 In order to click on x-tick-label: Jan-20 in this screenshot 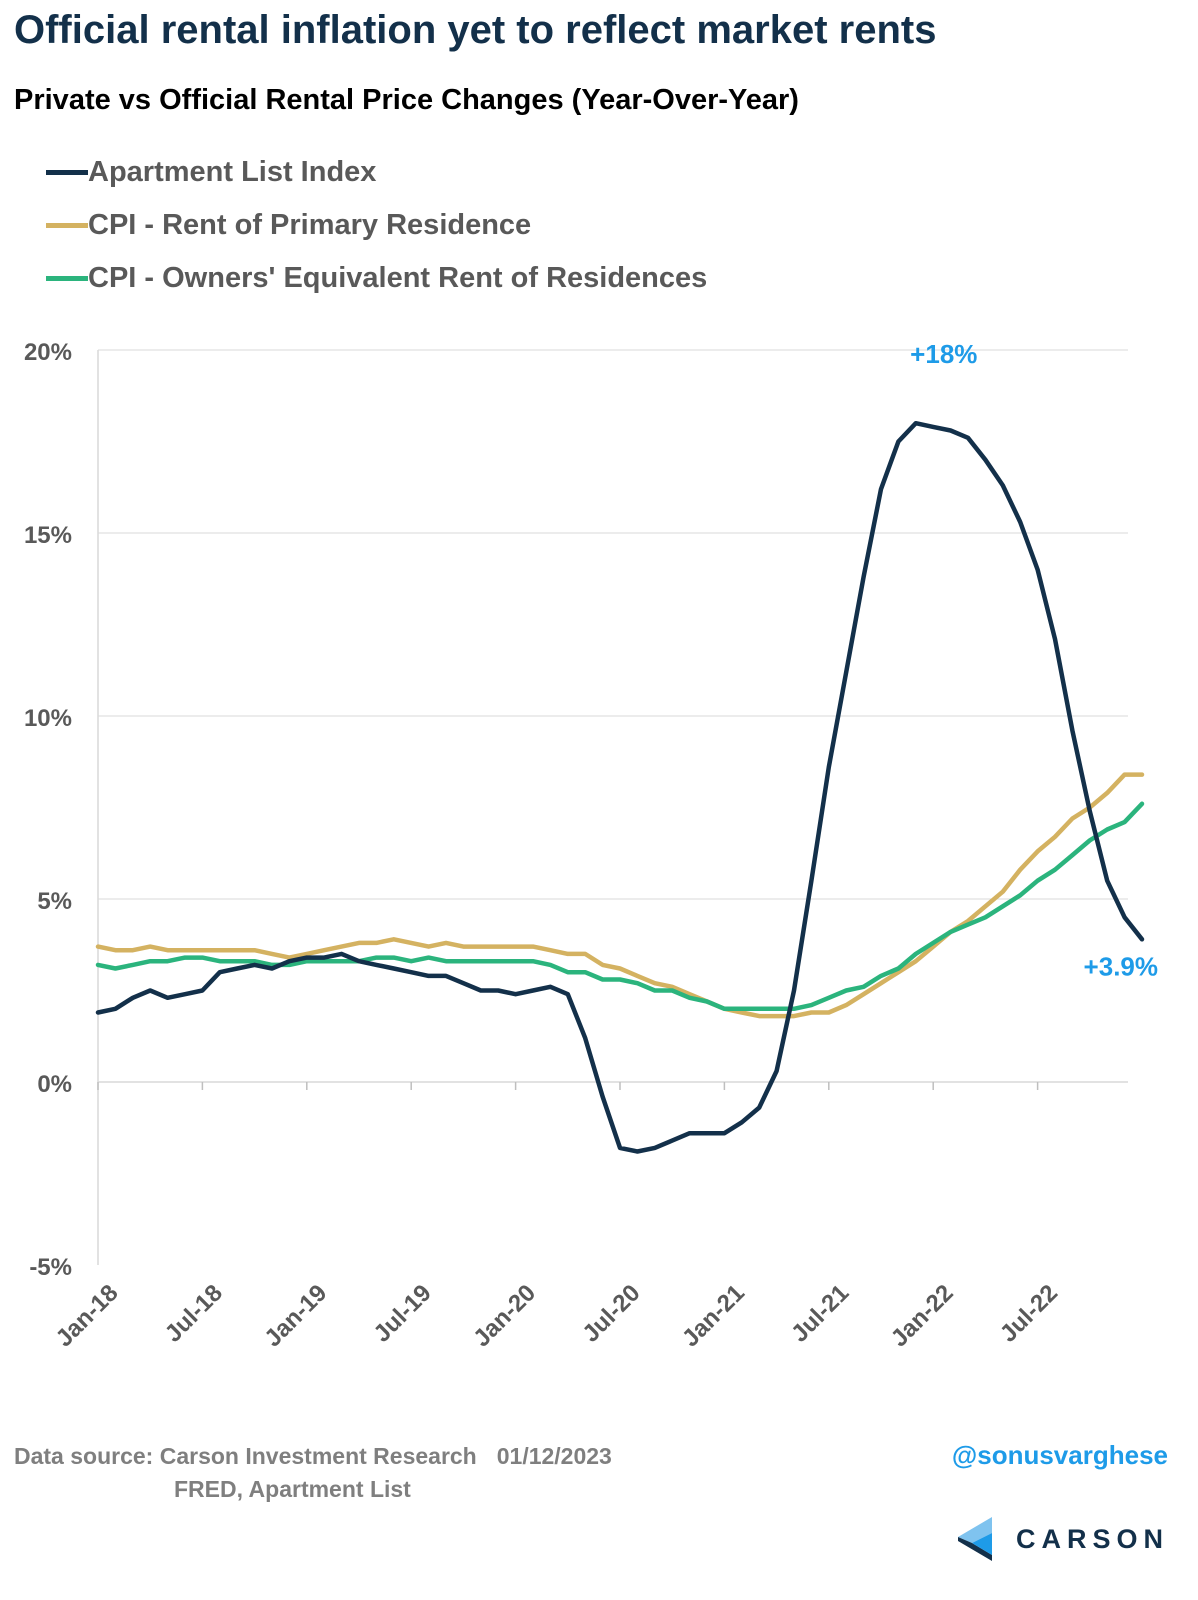, I will do `click(504, 1315)`.